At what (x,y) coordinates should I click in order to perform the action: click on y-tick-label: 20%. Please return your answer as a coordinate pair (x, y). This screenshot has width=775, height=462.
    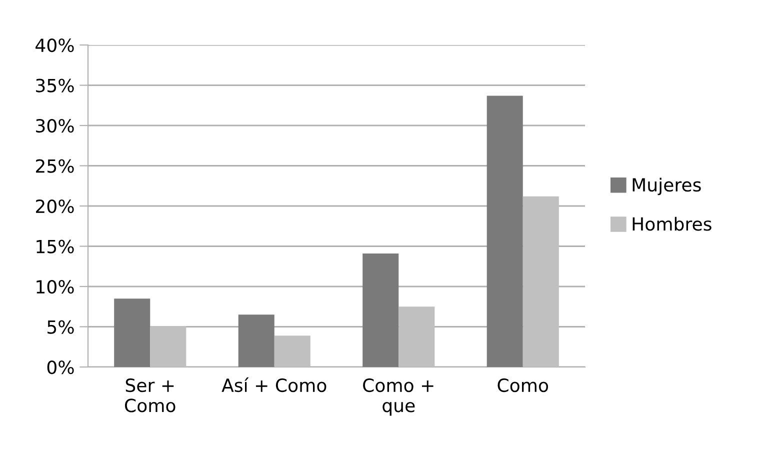
    Looking at the image, I should click on (55, 206).